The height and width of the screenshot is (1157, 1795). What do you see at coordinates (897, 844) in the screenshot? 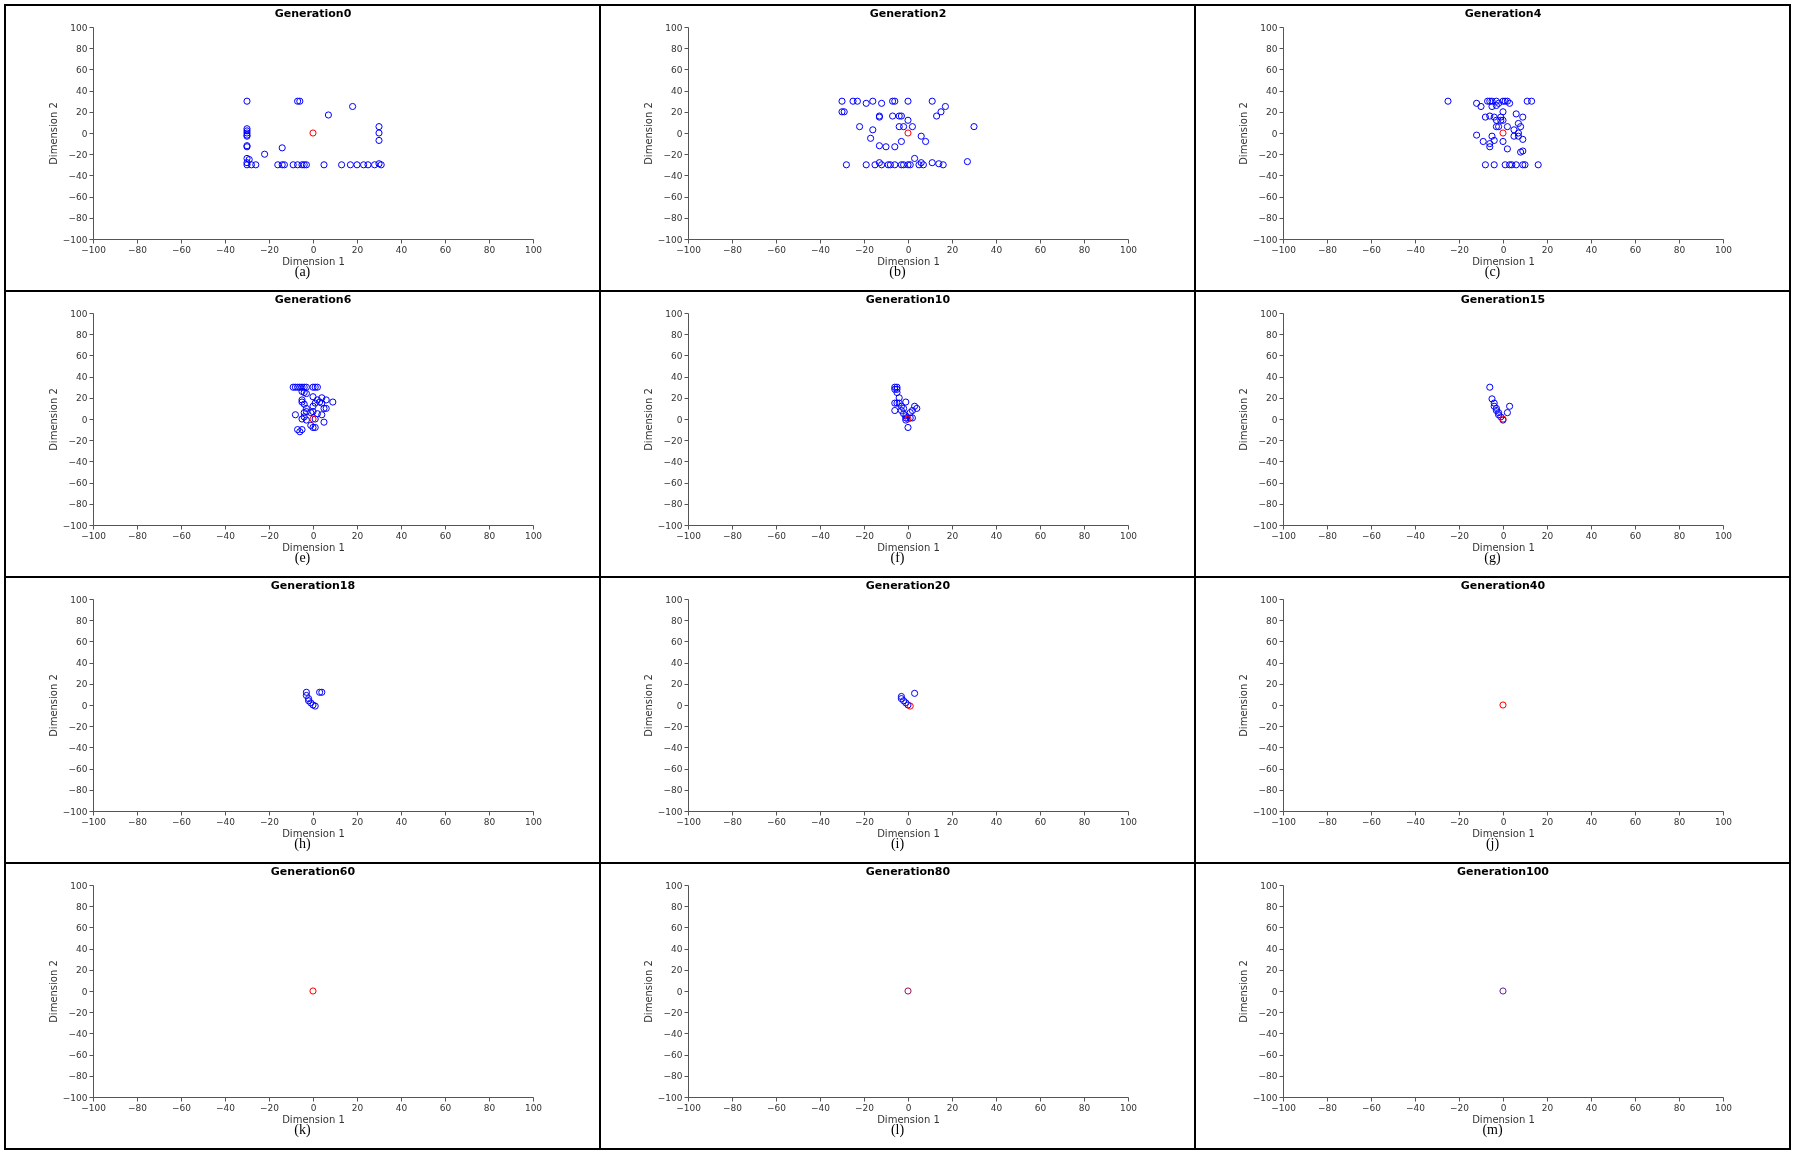
I see `text: (i)` at bounding box center [897, 844].